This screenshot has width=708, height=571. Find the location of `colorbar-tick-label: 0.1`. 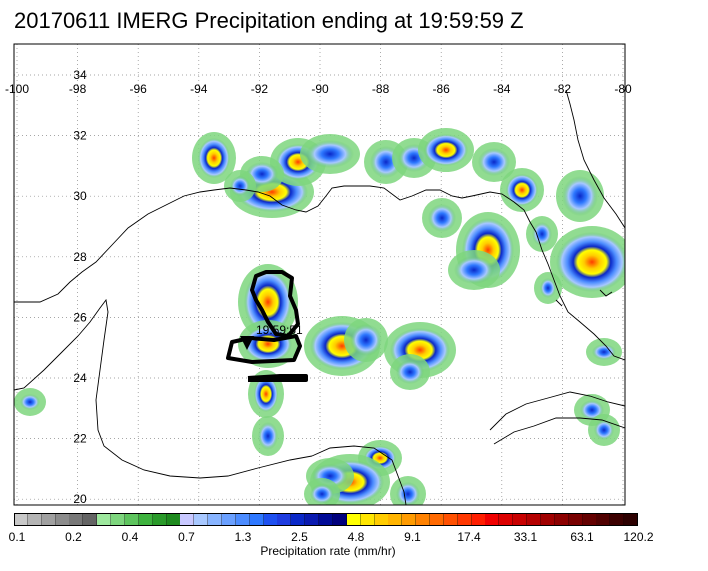

colorbar-tick-label: 0.1 is located at coordinates (17, 537).